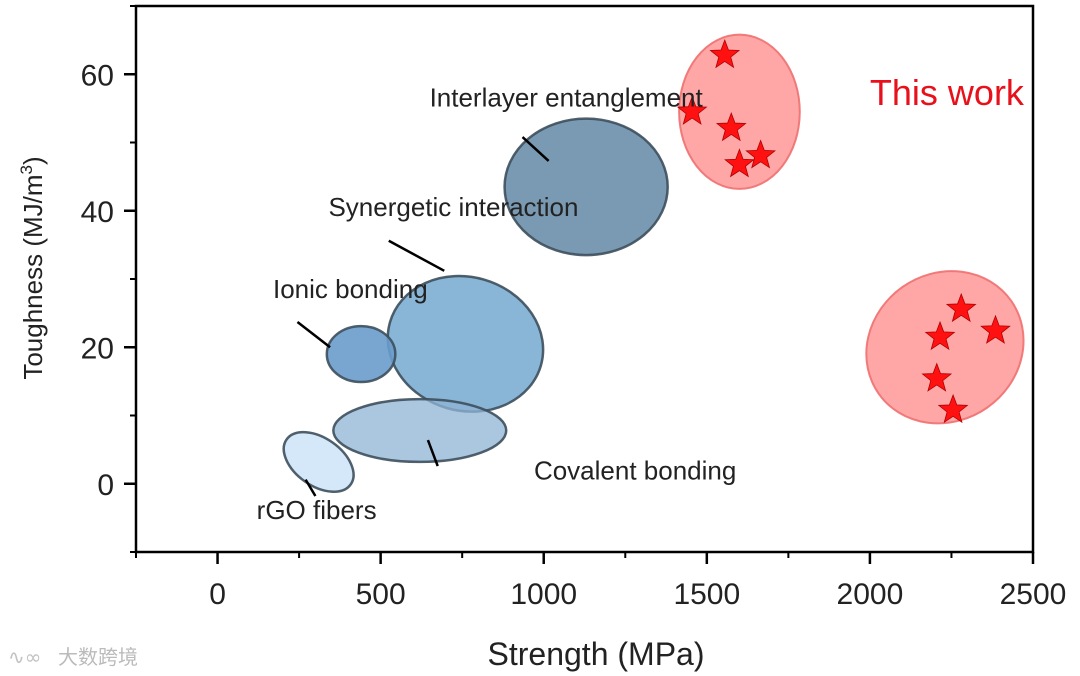 The height and width of the screenshot is (676, 1080). Describe the element at coordinates (26, 169) in the screenshot. I see `y-axis-title-sup: 3` at that location.